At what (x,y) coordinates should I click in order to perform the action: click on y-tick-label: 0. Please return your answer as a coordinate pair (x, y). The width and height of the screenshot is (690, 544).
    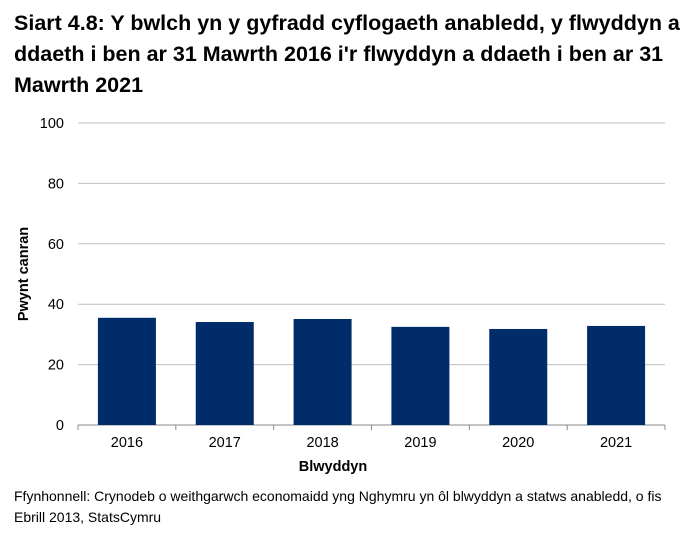
    Looking at the image, I should click on (60, 426).